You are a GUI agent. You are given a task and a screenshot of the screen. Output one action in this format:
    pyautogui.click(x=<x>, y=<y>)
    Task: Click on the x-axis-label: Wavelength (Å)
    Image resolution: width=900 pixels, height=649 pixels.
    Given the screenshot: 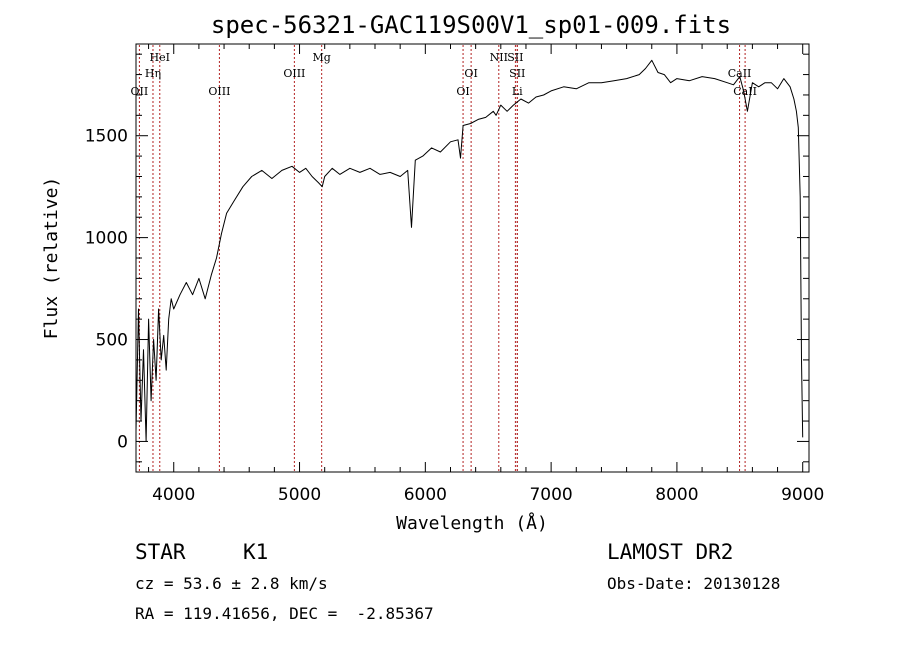 What is the action you would take?
    pyautogui.click(x=472, y=523)
    